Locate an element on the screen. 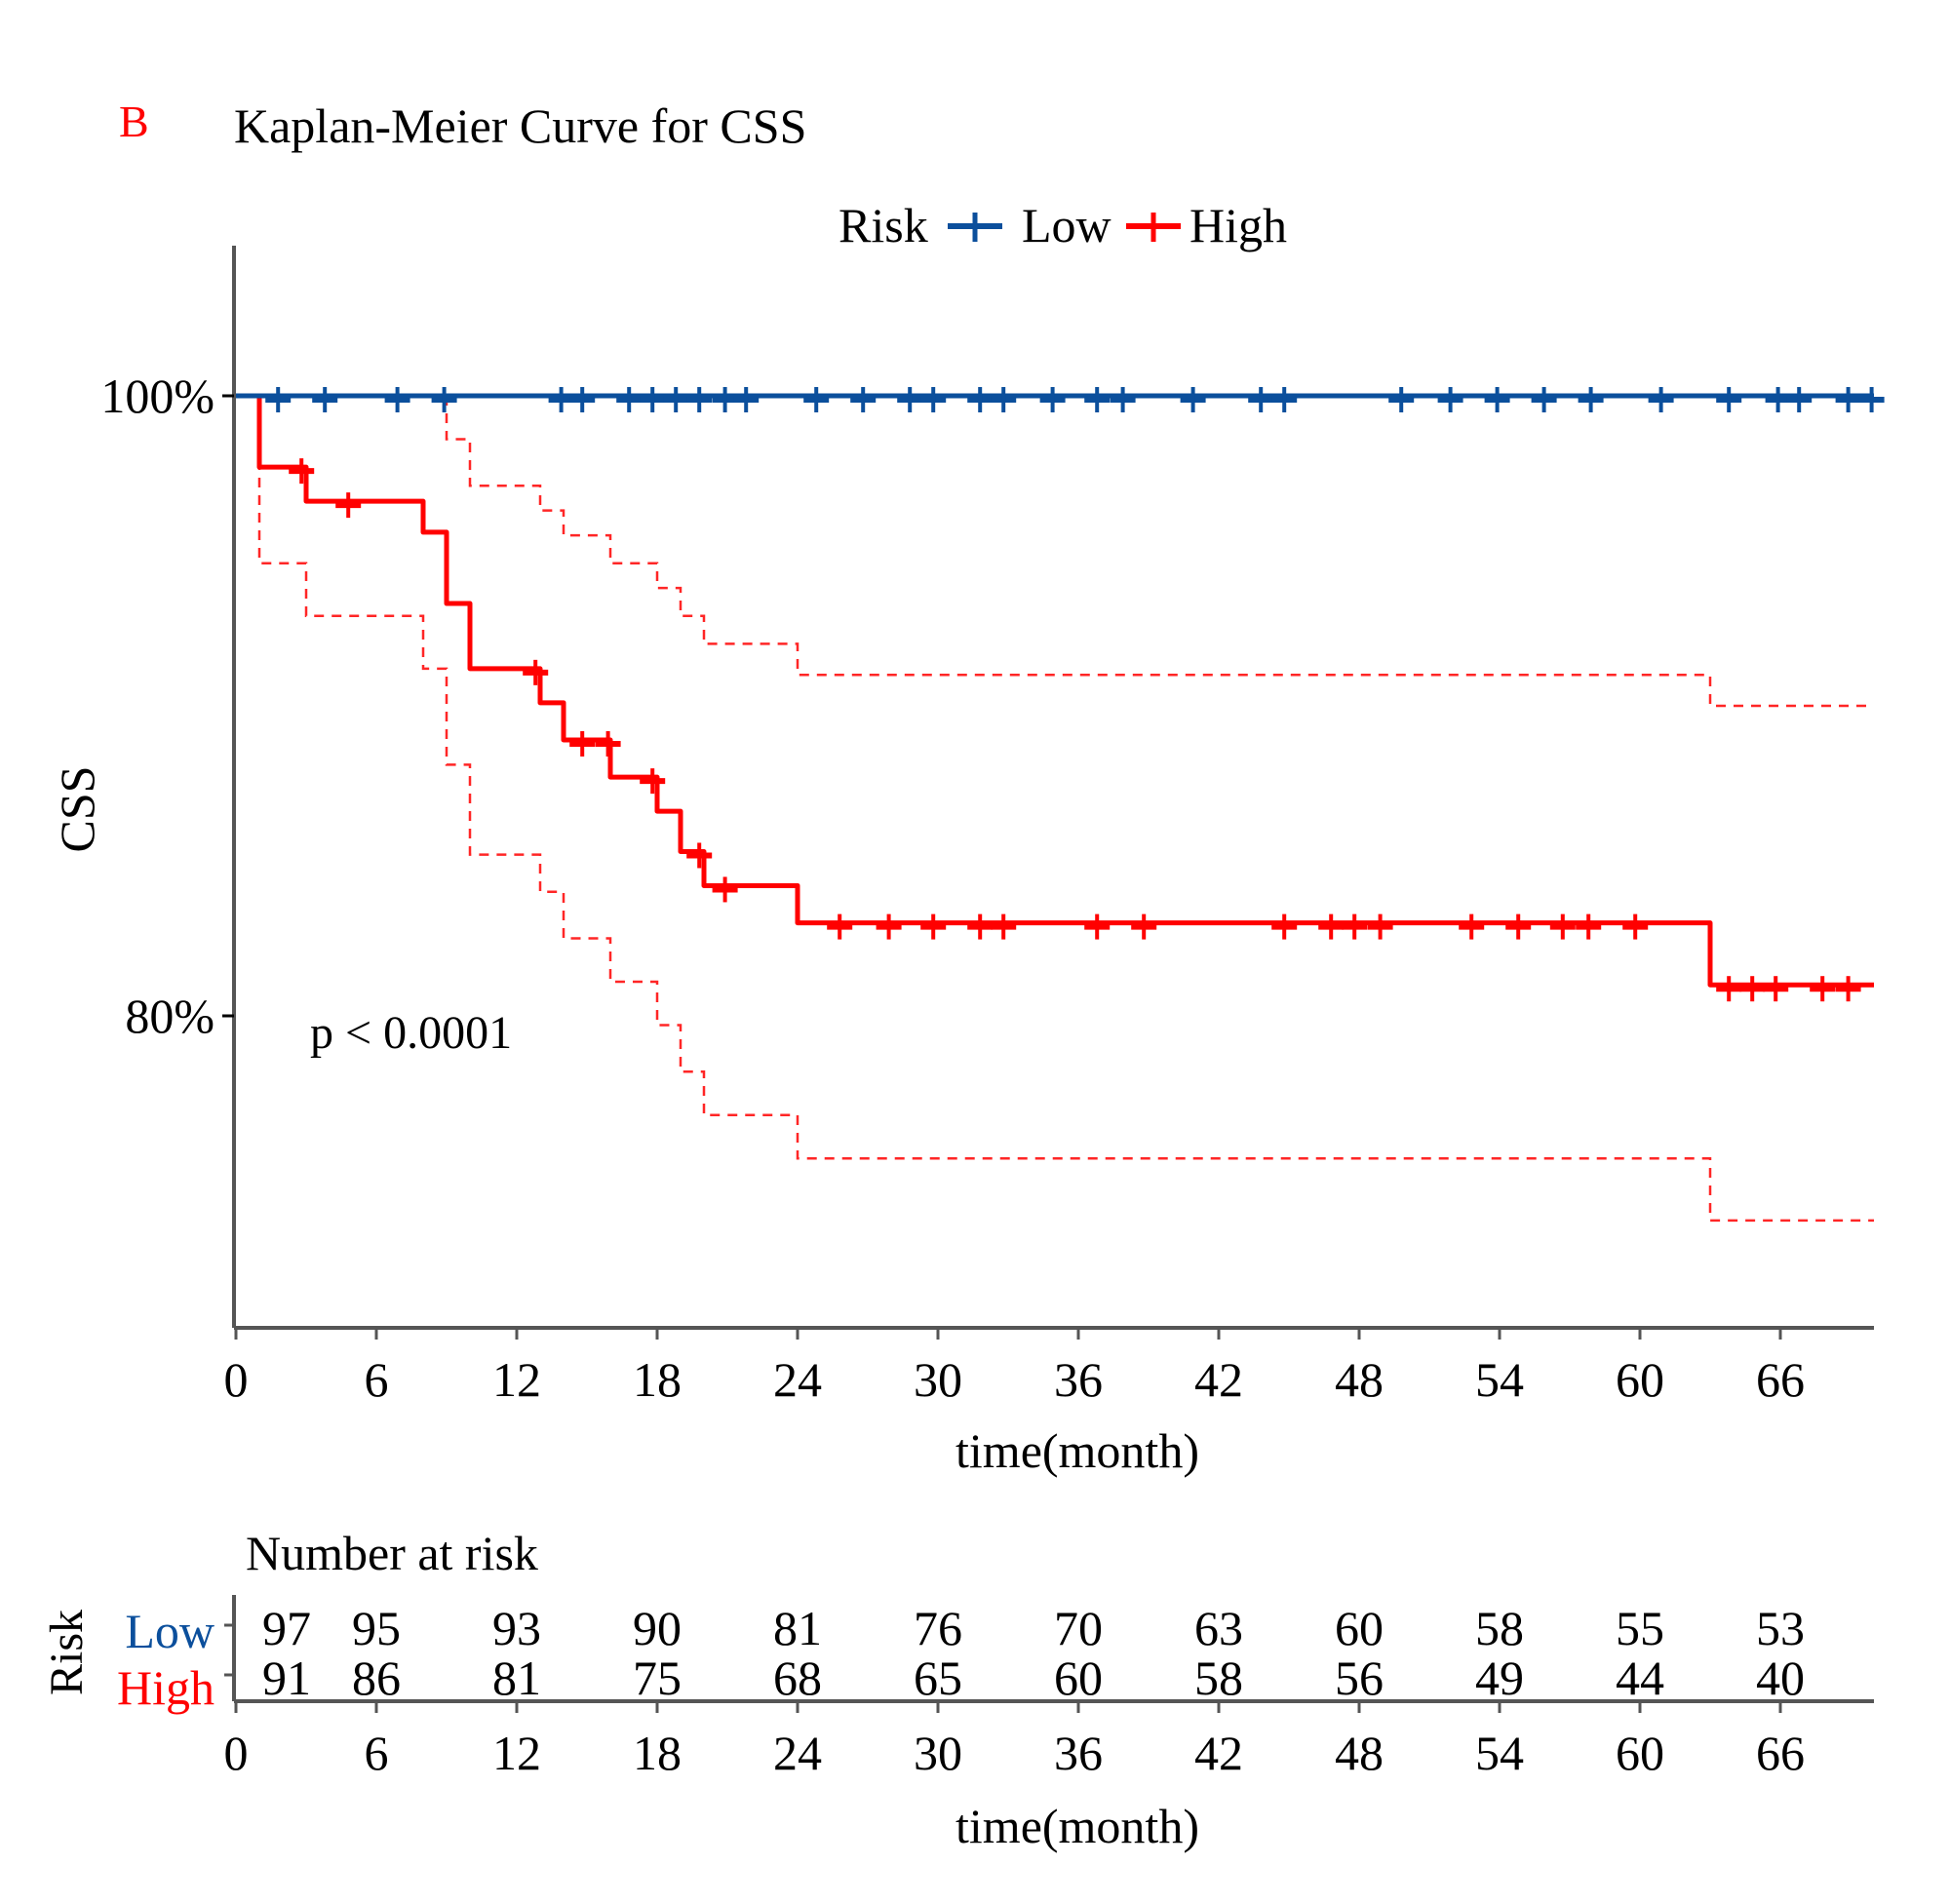 This screenshot has width=1950, height=1904. x-tick-label: 0 is located at coordinates (236, 1379).